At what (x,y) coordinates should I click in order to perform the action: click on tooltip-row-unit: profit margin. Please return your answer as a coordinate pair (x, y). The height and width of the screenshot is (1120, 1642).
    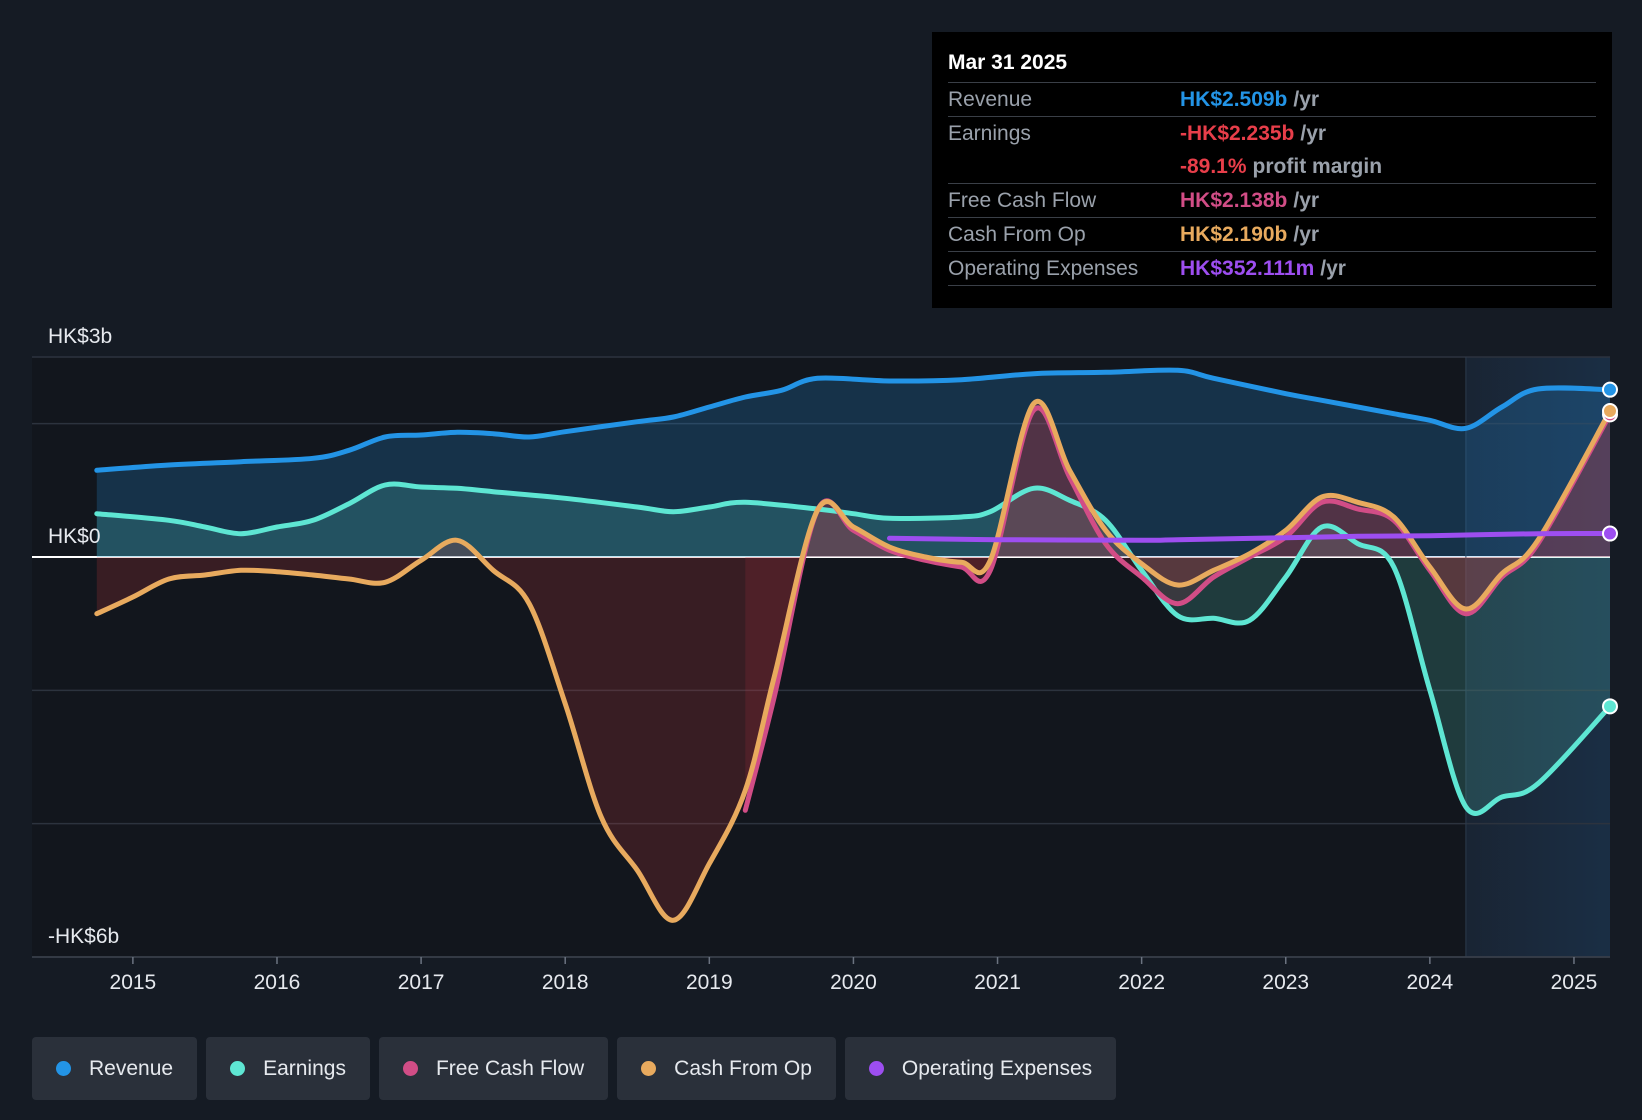
    Looking at the image, I should click on (1317, 166).